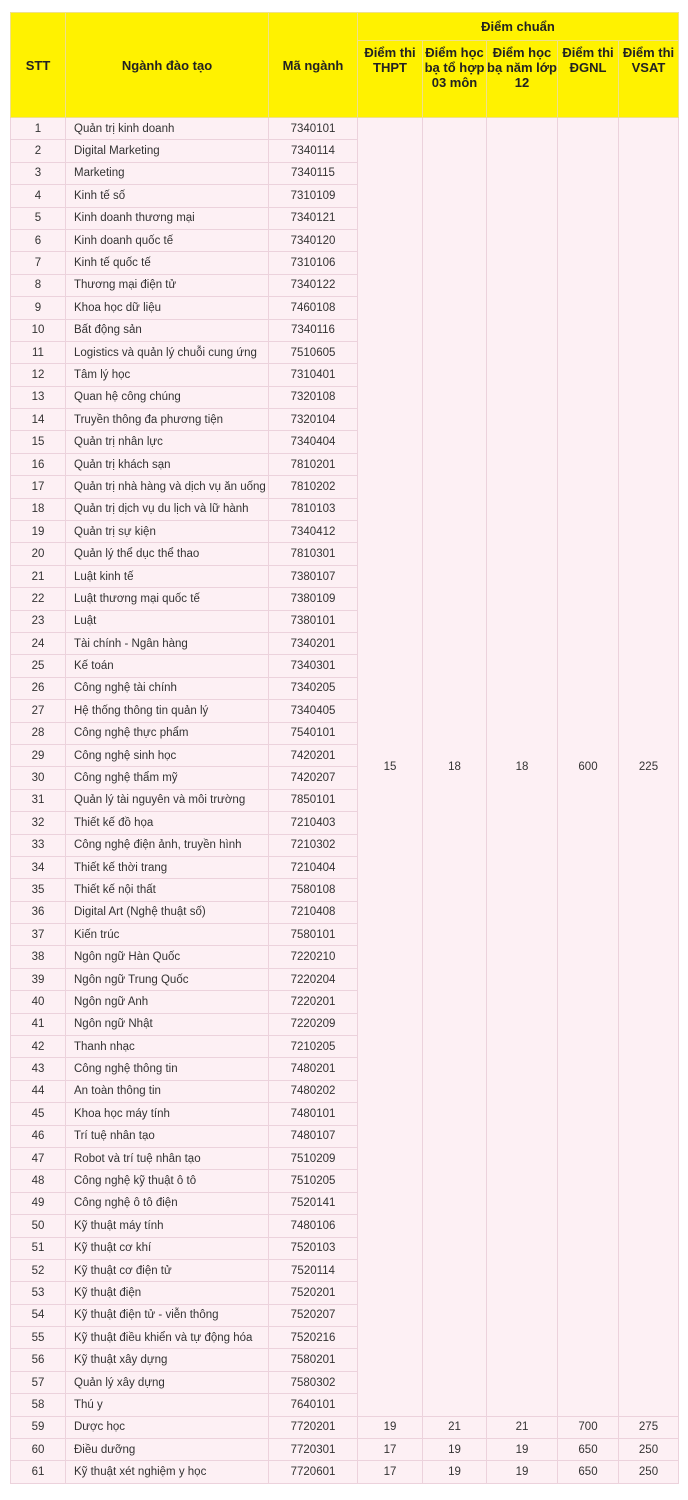 This screenshot has height=1500, width=688. Describe the element at coordinates (38, 308) in the screenshot. I see `row-stt: 9` at that location.